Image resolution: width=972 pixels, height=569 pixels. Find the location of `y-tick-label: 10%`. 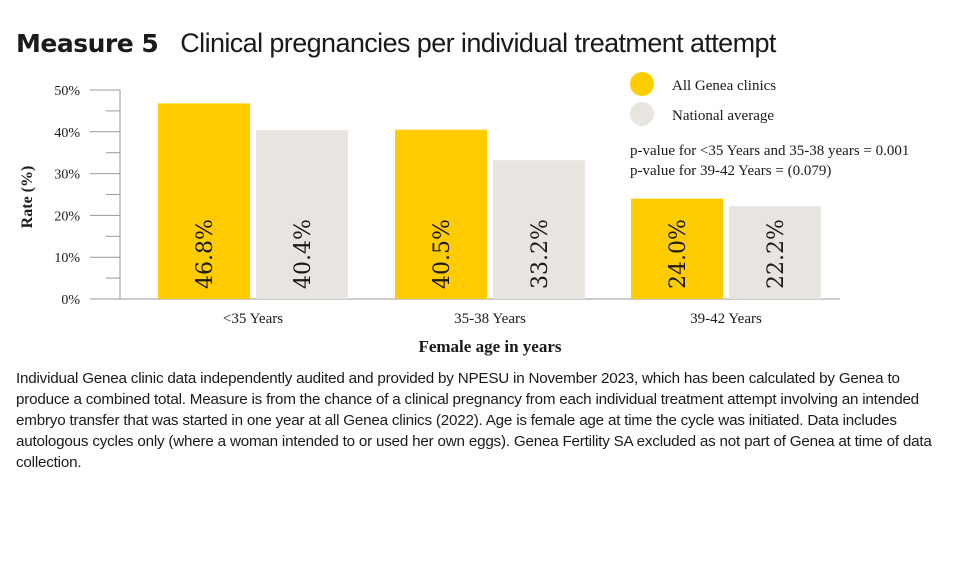

y-tick-label: 10% is located at coordinates (67, 258).